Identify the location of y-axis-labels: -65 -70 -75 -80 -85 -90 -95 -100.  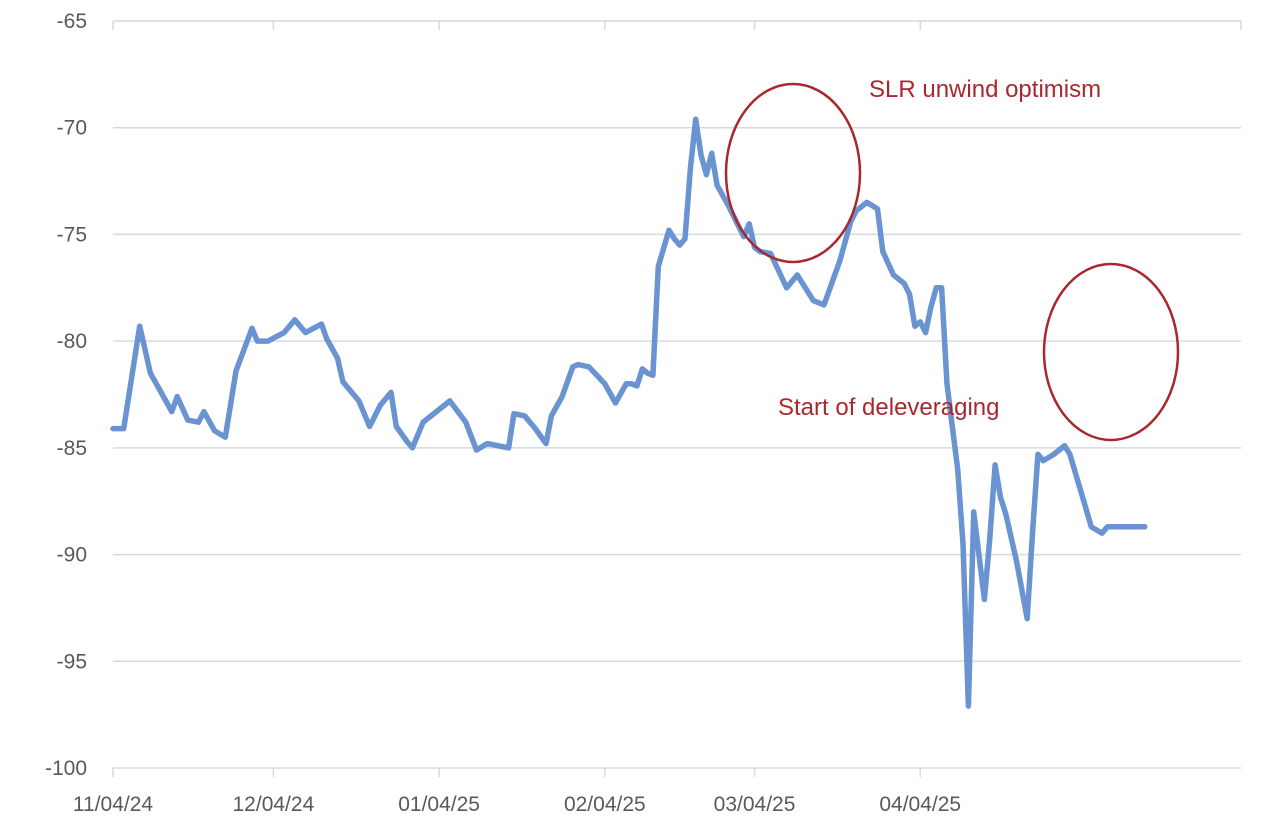
(66, 395).